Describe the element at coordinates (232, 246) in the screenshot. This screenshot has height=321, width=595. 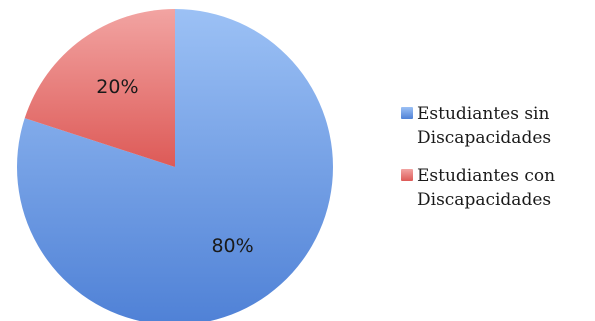
I see `data-label-0: 80%` at that location.